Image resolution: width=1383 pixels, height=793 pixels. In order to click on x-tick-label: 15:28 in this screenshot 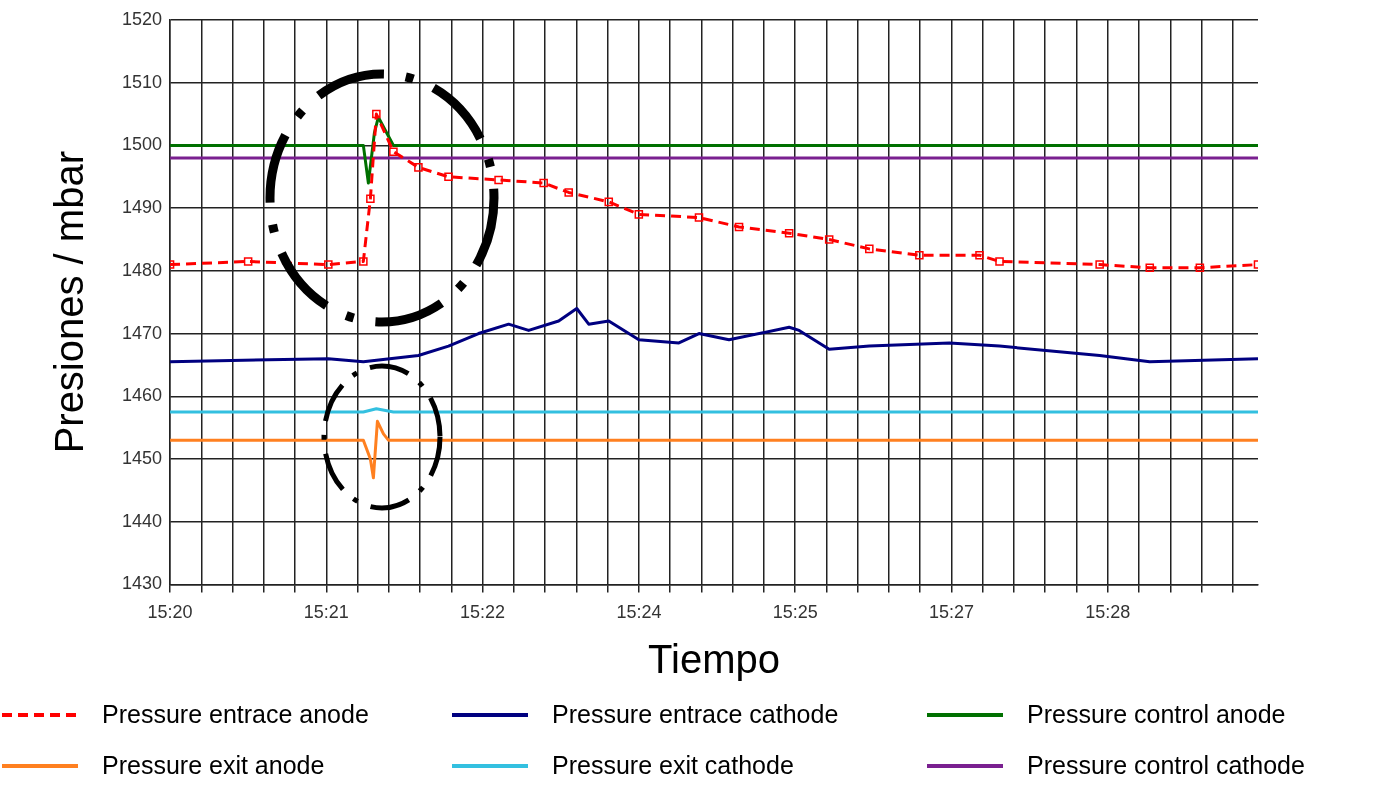, I will do `click(1108, 612)`.